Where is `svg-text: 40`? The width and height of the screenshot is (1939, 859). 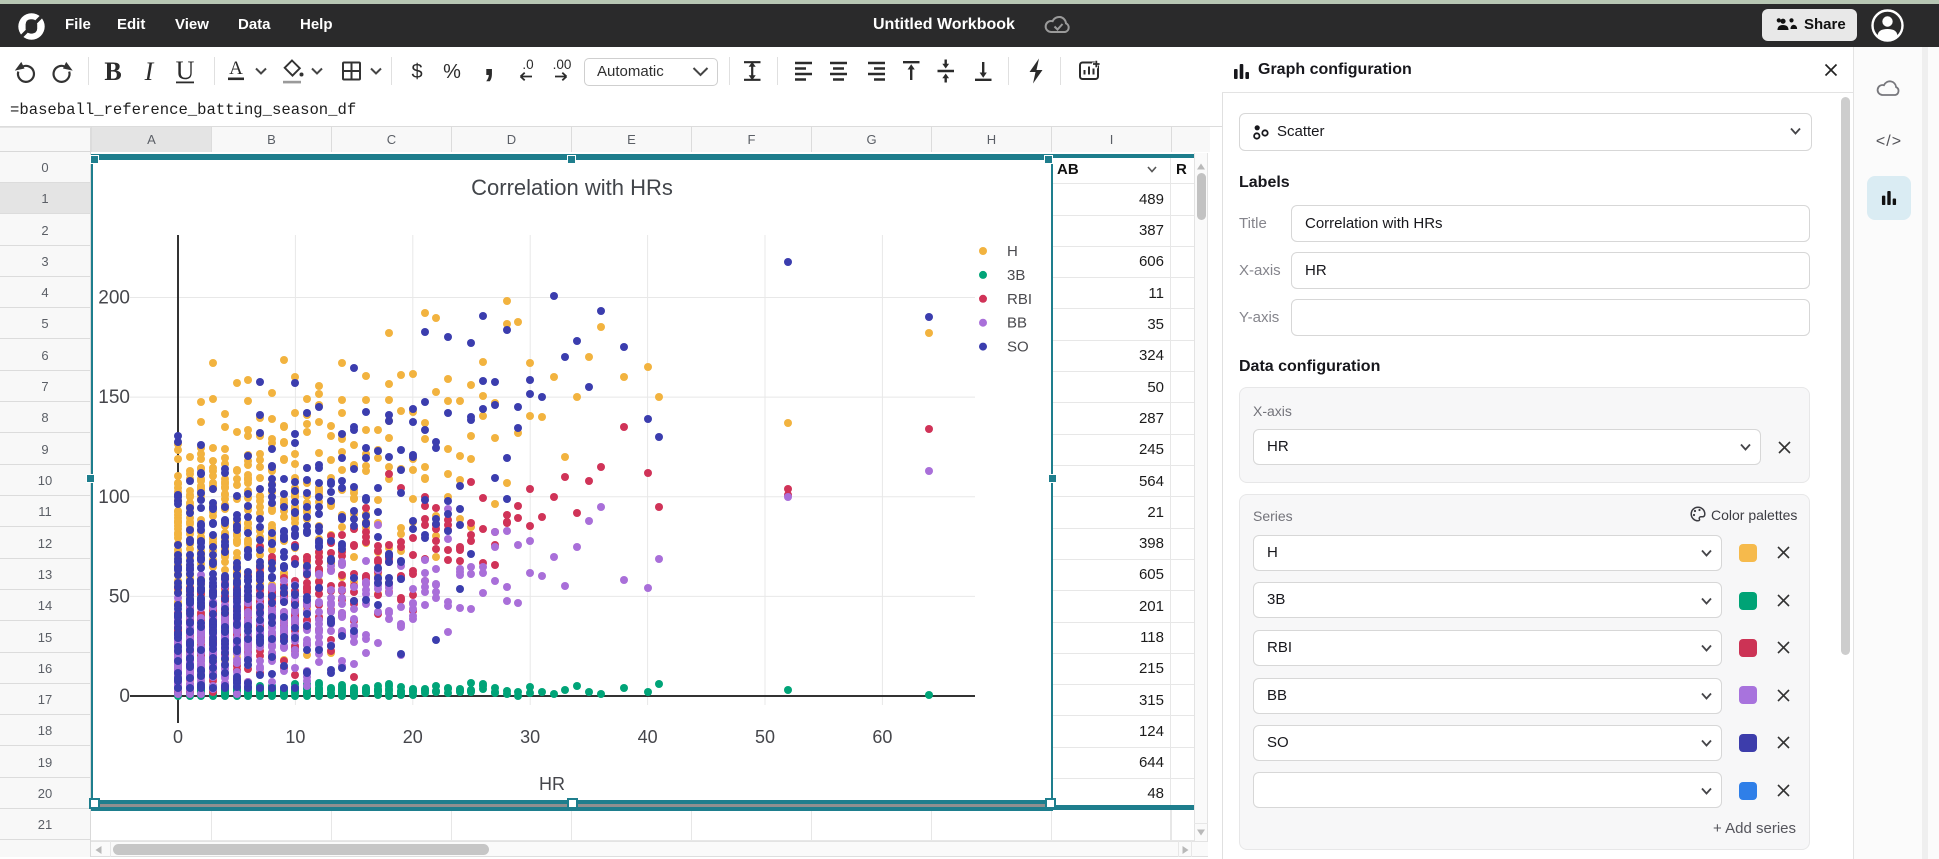 svg-text: 40 is located at coordinates (648, 737).